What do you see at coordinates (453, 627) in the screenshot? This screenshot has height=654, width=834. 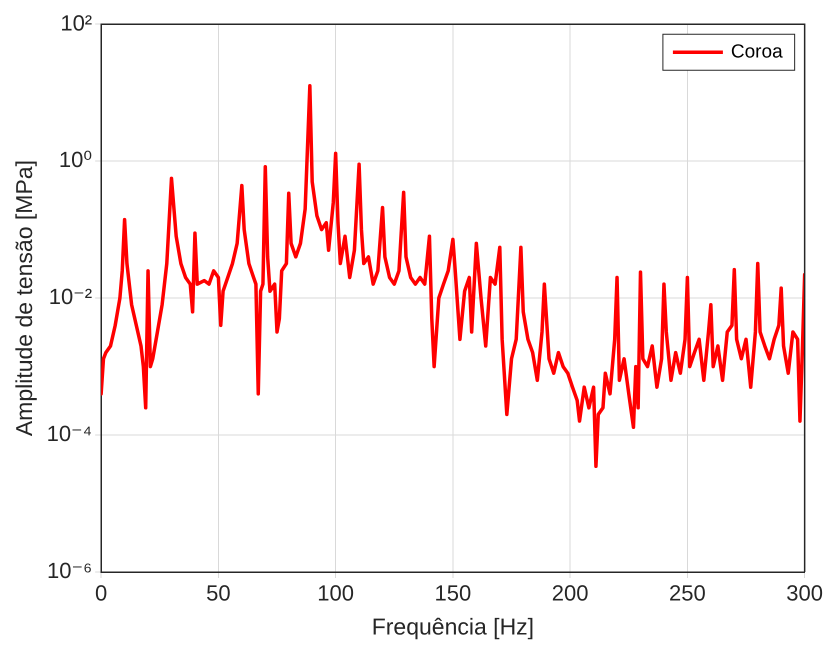 I see `x-axis-title: Frequência [Hz]` at bounding box center [453, 627].